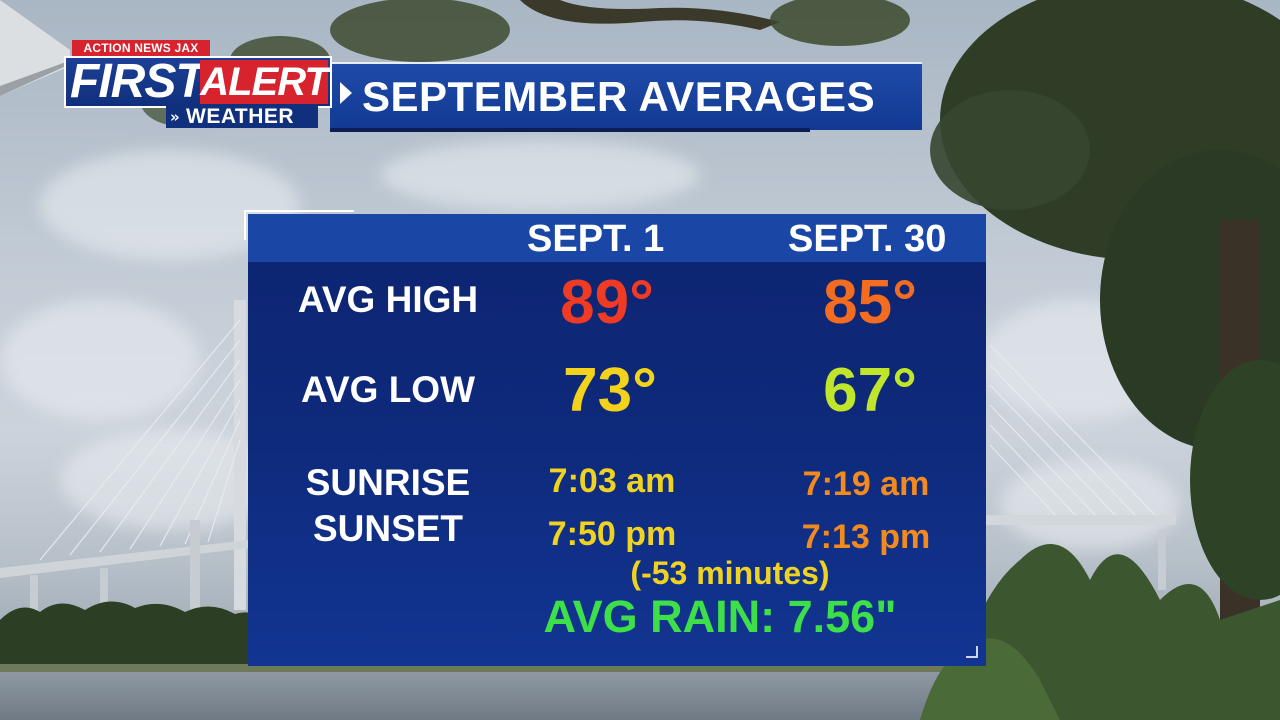  What do you see at coordinates (607, 302) in the screenshot?
I see `avg-high-sept-1: 89°` at bounding box center [607, 302].